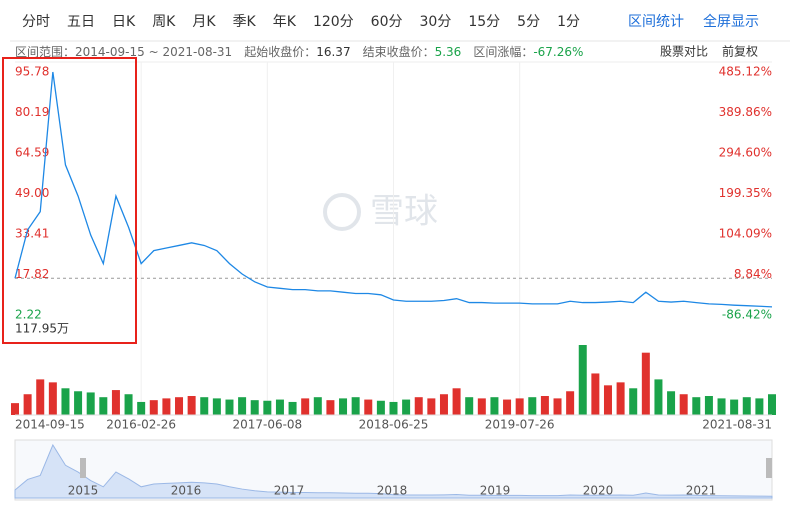 The width and height of the screenshot is (800, 513). What do you see at coordinates (684, 52) in the screenshot?
I see `compare-button: 股票对比` at bounding box center [684, 52].